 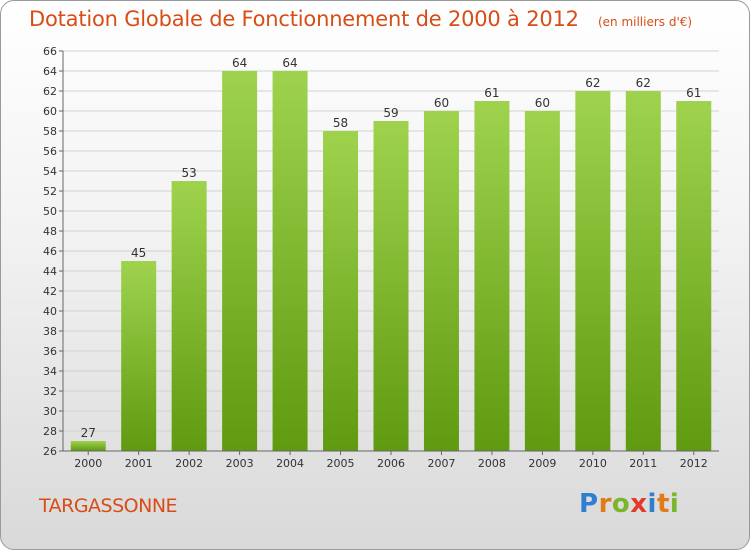 What do you see at coordinates (290, 463) in the screenshot?
I see `x-tick-label: 2004` at bounding box center [290, 463].